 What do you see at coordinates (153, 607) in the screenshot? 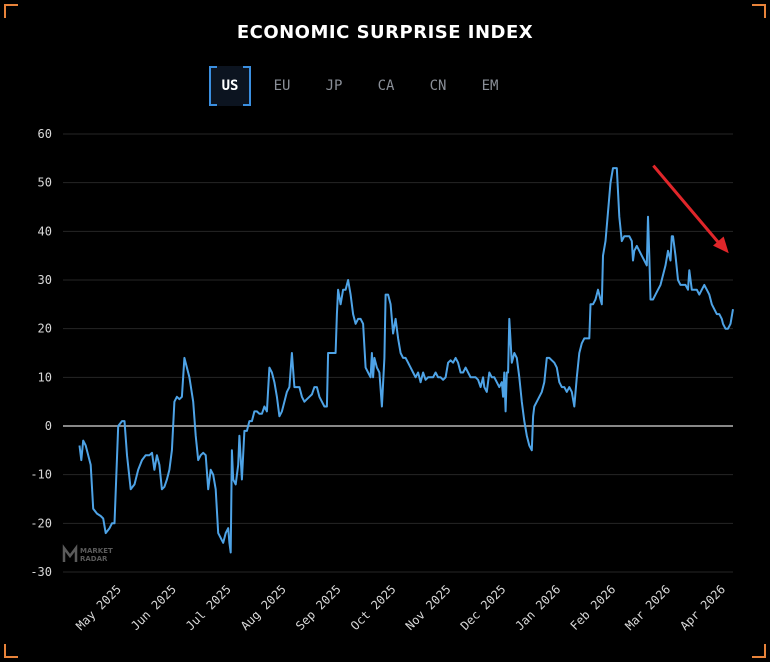
I see `x-tick-label: Jun 2025` at bounding box center [153, 607].